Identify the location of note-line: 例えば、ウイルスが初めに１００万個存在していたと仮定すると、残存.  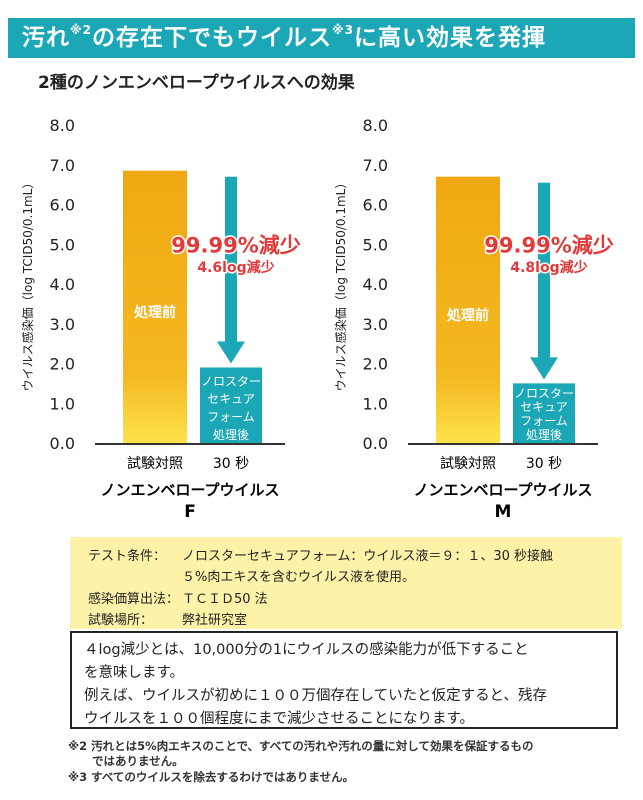
(315, 696).